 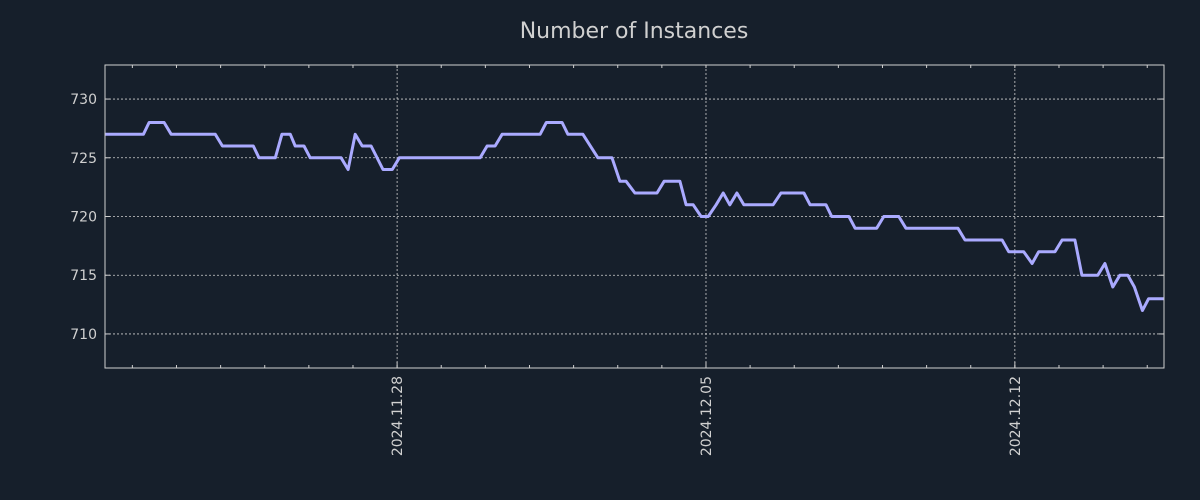 I want to click on y-tick-label: 730, so click(x=83, y=100).